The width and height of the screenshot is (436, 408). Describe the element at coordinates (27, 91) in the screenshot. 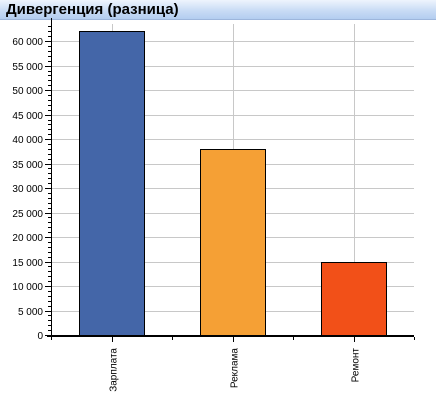

I see `y-tick-label: 50 000` at that location.